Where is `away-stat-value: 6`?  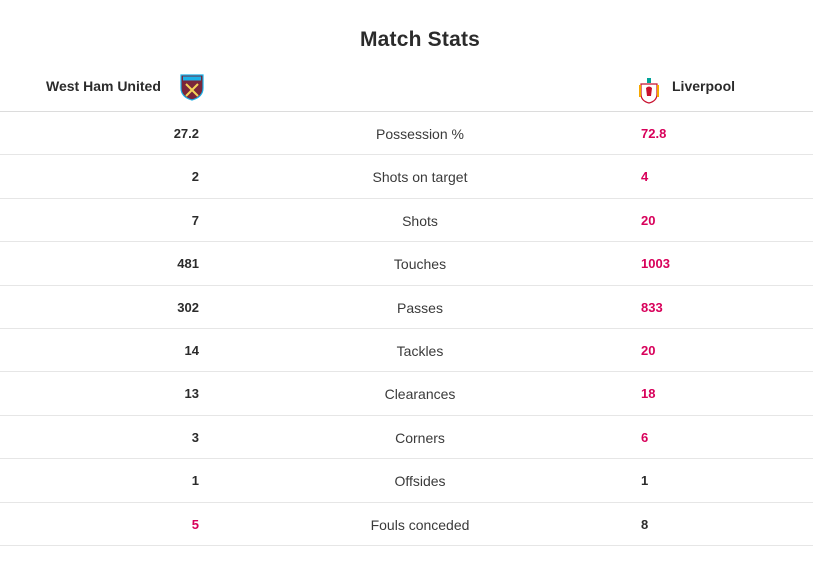
away-stat-value: 6 is located at coordinates (645, 437).